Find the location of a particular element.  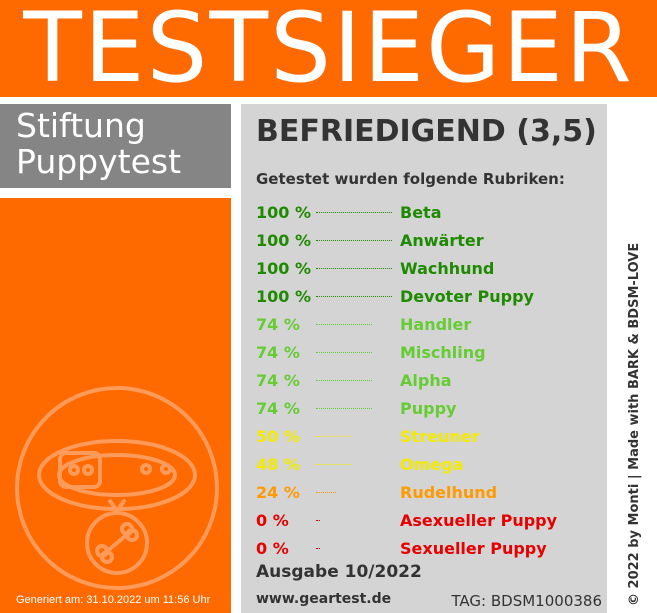

organization-line-2: Puppytest is located at coordinates (99, 161).